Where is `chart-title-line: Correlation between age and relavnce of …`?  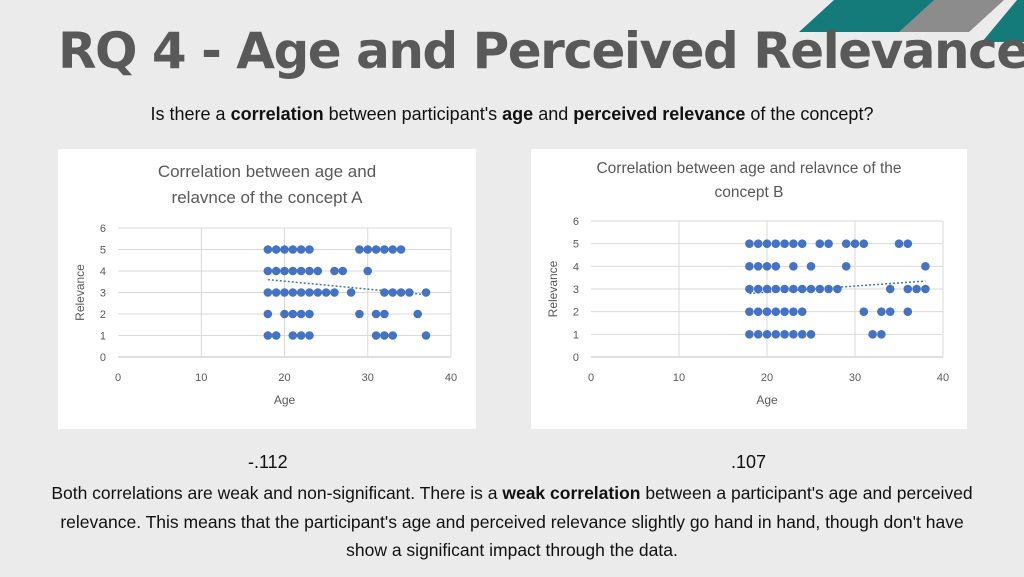
chart-title-line: Correlation between age and relavnce of … is located at coordinates (748, 168).